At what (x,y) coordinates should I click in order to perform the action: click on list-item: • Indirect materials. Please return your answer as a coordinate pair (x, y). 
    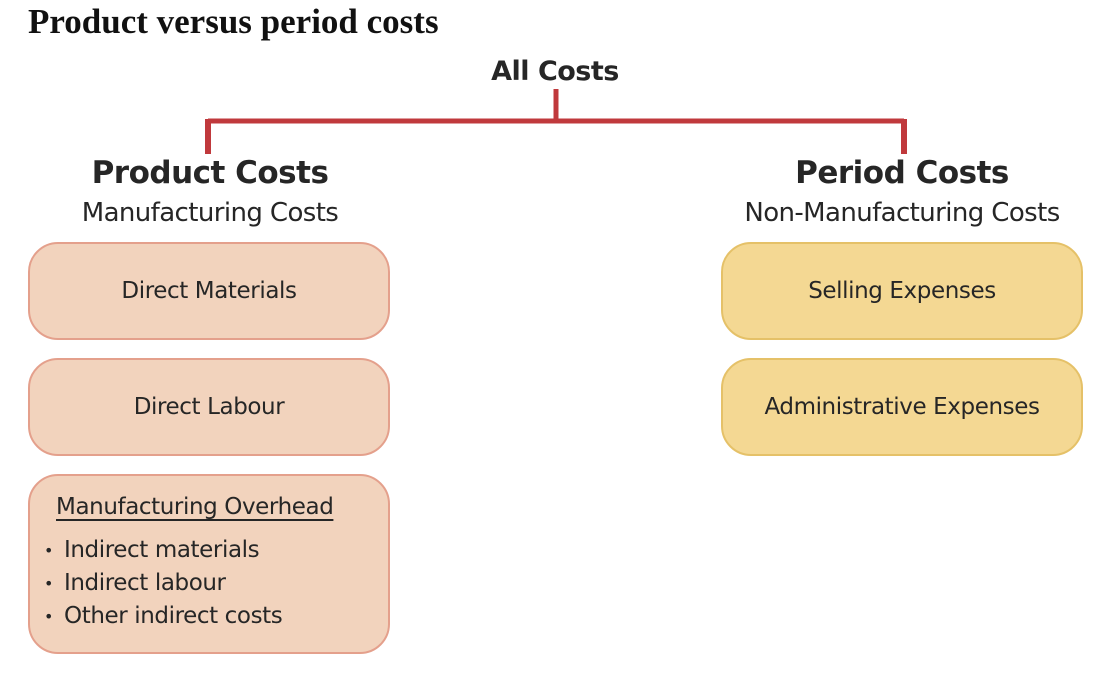
    Looking at the image, I should click on (216, 550).